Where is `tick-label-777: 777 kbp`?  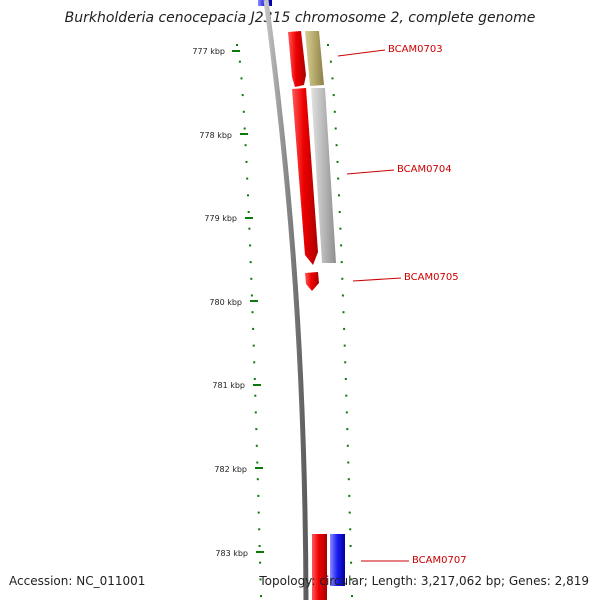
tick-label-777: 777 kbp is located at coordinates (208, 51).